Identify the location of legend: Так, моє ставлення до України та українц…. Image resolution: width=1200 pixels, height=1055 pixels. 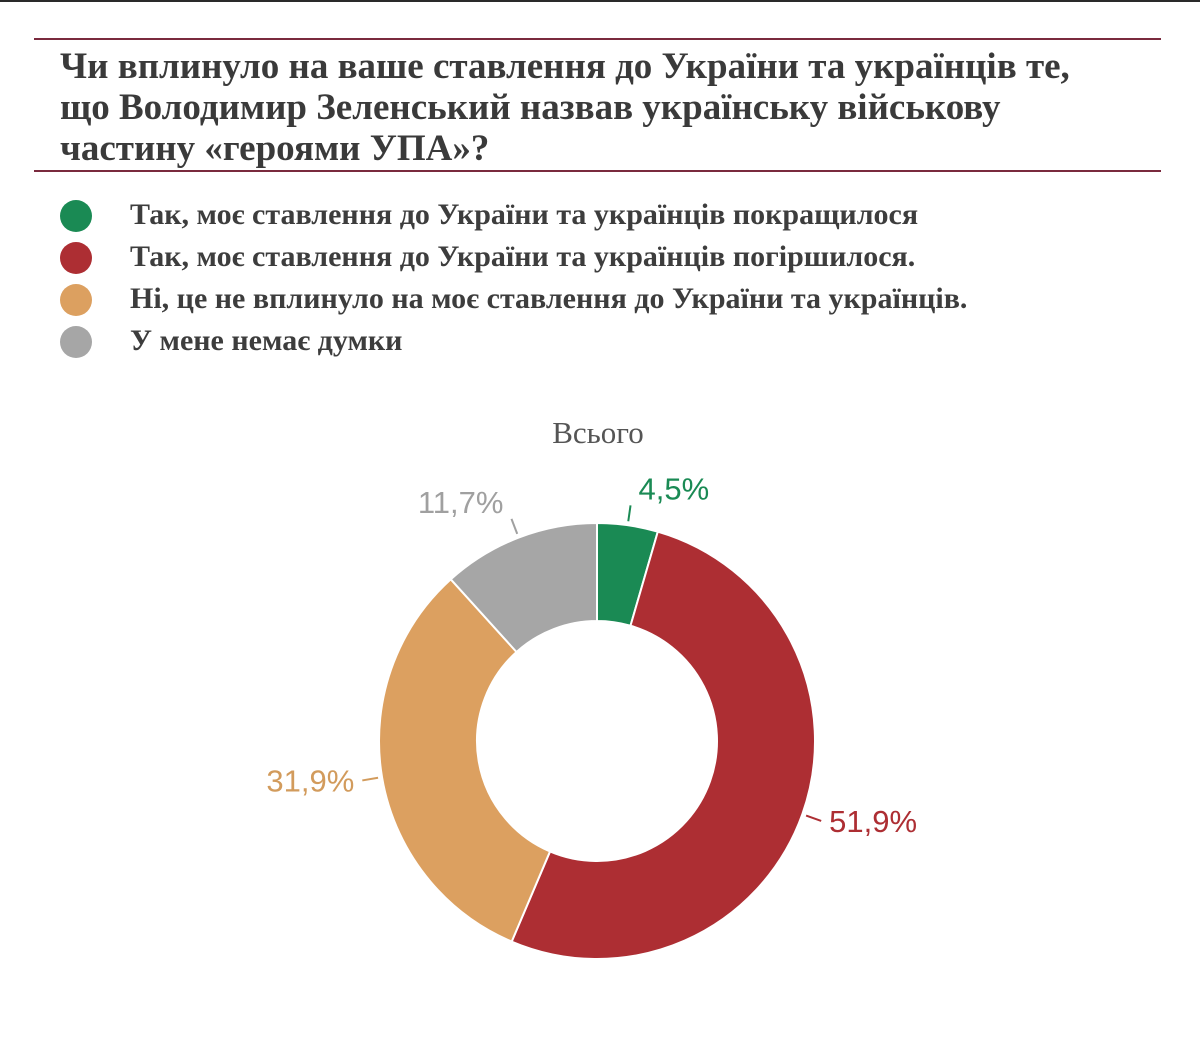
(610, 278).